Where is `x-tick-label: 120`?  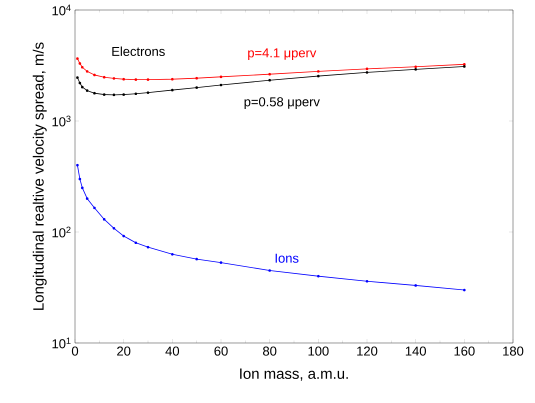 x-tick-label: 120 is located at coordinates (367, 351).